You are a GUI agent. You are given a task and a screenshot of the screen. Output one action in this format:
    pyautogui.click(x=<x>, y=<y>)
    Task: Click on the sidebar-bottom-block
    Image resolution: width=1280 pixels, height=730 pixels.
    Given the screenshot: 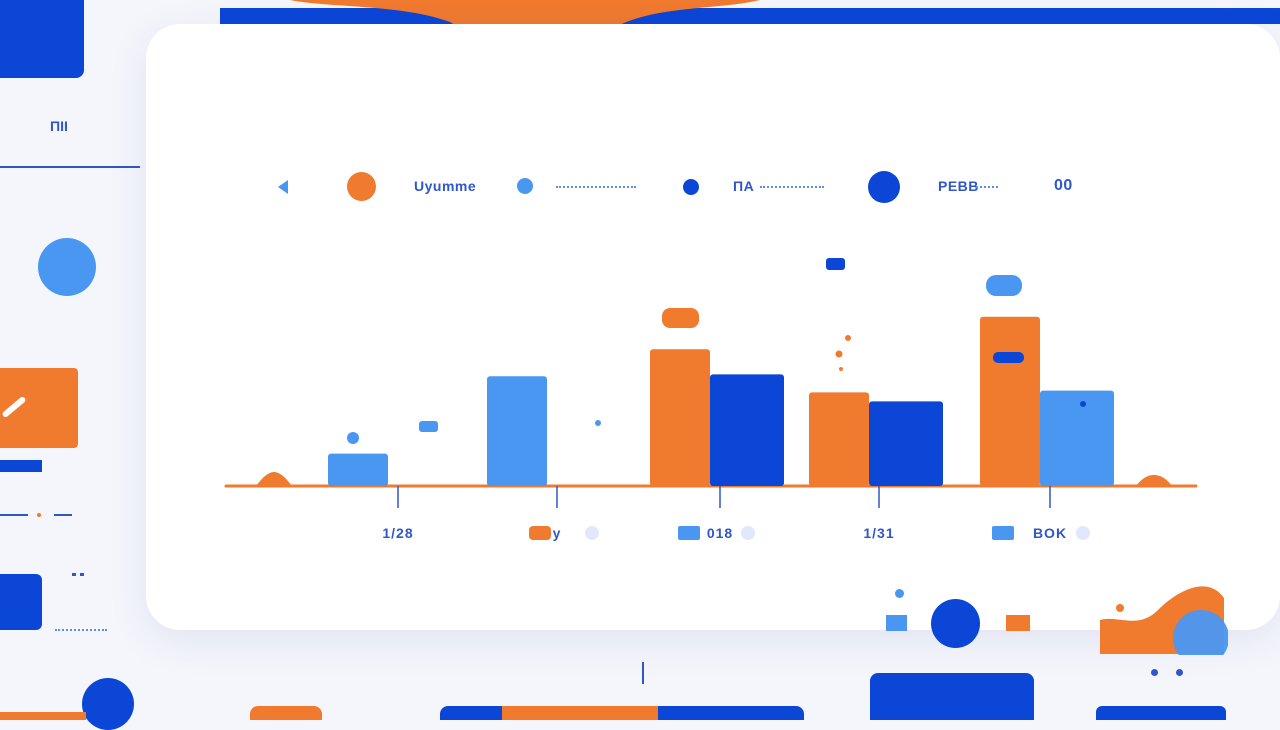 What is the action you would take?
    pyautogui.click(x=21, y=602)
    